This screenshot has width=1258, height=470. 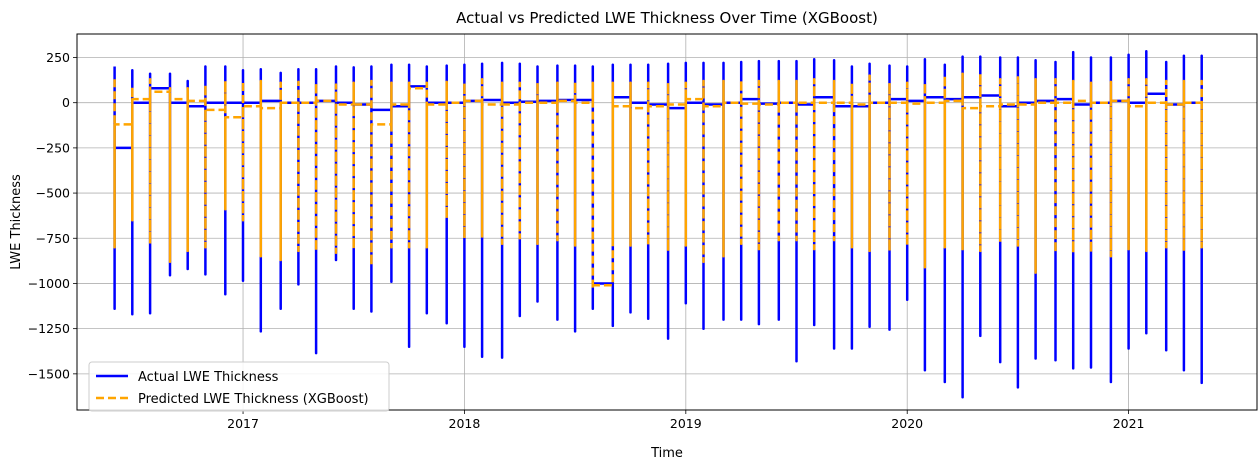 I want to click on y-tick-label: 0, so click(x=66, y=102).